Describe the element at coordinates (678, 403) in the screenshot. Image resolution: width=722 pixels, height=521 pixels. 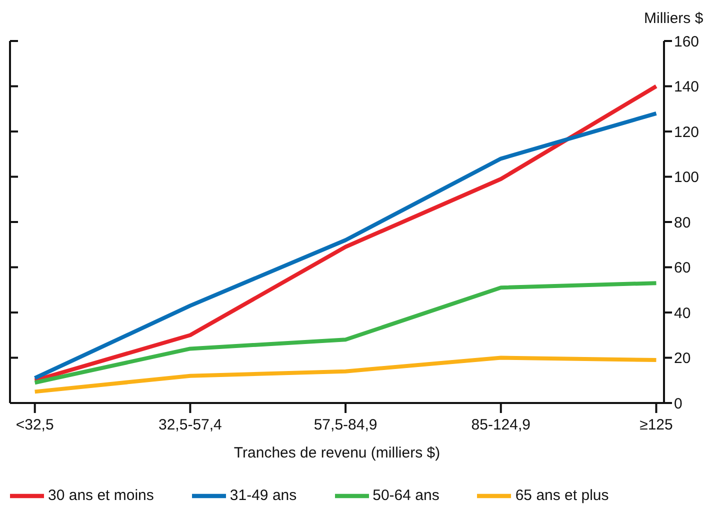
I see `y-tick-label: 0` at that location.